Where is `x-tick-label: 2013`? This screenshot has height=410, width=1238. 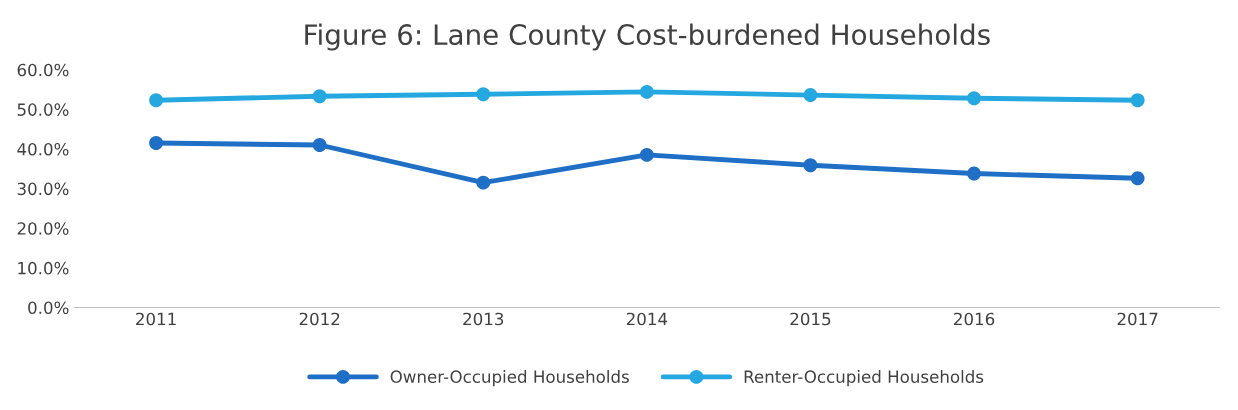
x-tick-label: 2013 is located at coordinates (483, 319).